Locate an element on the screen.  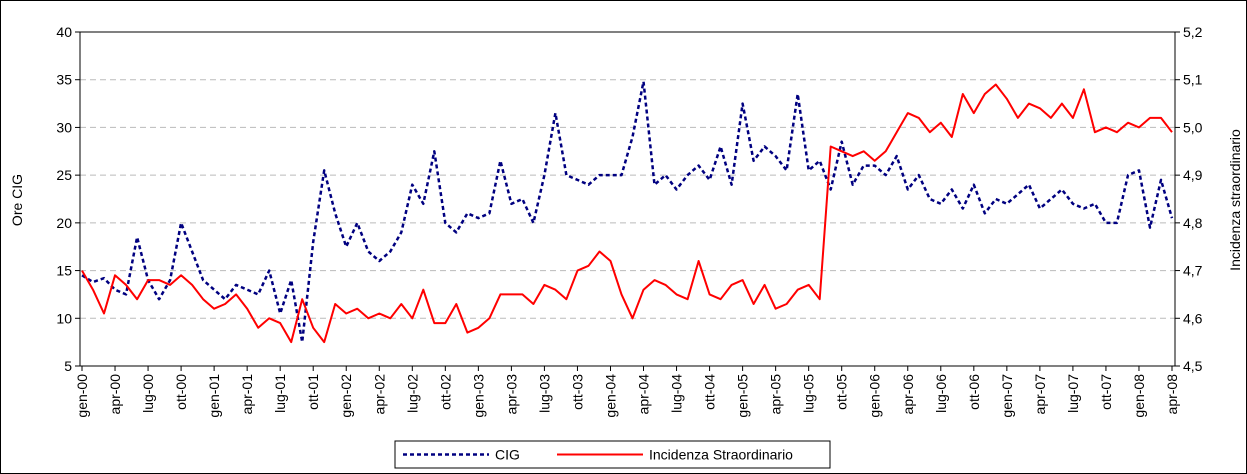
x-tick-label: apr-05 is located at coordinates (776, 394).